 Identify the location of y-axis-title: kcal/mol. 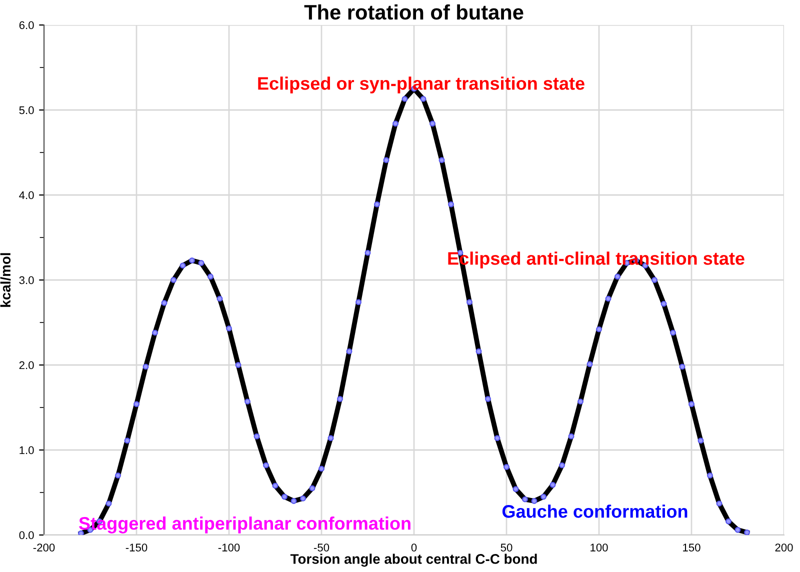
(5, 280).